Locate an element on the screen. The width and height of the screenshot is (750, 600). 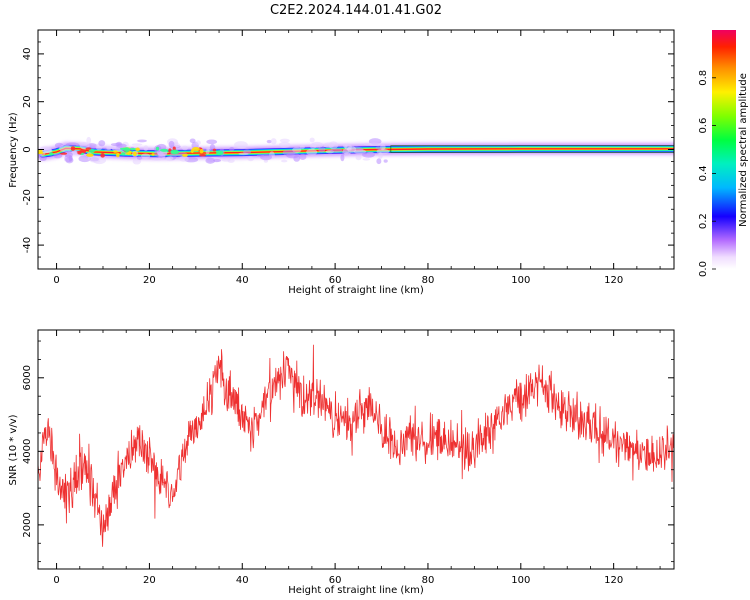
colorbar-label: Normalized spectral amplitude is located at coordinates (743, 150).